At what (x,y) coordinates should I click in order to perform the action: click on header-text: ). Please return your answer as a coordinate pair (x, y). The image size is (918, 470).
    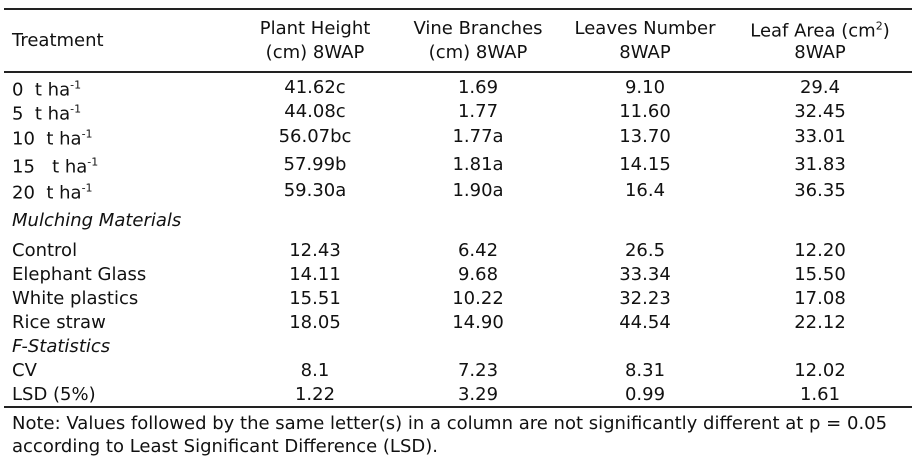
    Looking at the image, I should click on (886, 31).